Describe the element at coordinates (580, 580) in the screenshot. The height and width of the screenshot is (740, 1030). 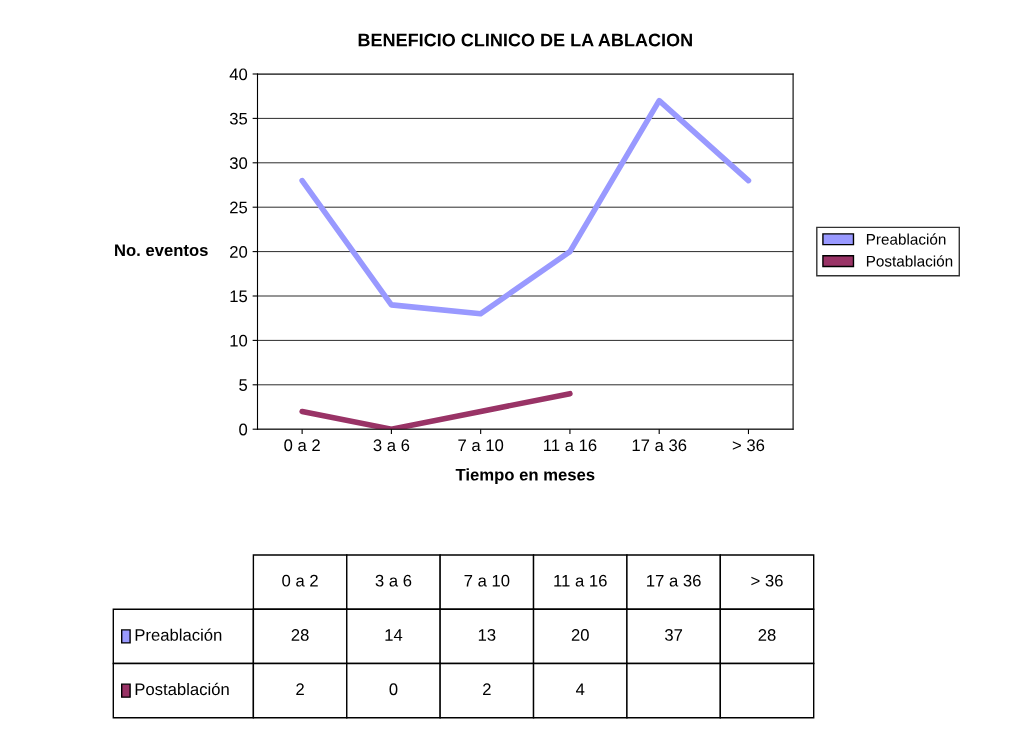
I see `category-label: 11 a 16` at that location.